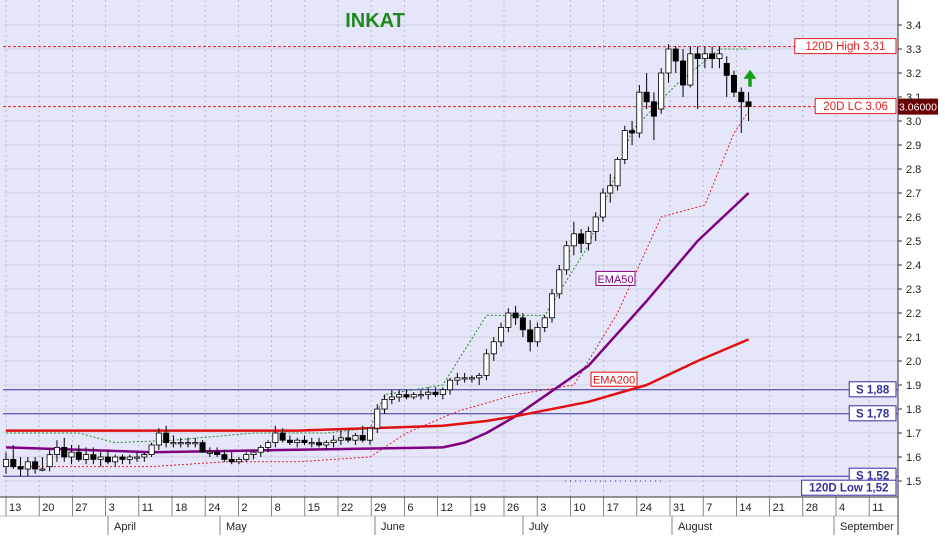 The width and height of the screenshot is (945, 540). What do you see at coordinates (48, 508) in the screenshot?
I see `x-tick-label: 20` at bounding box center [48, 508].